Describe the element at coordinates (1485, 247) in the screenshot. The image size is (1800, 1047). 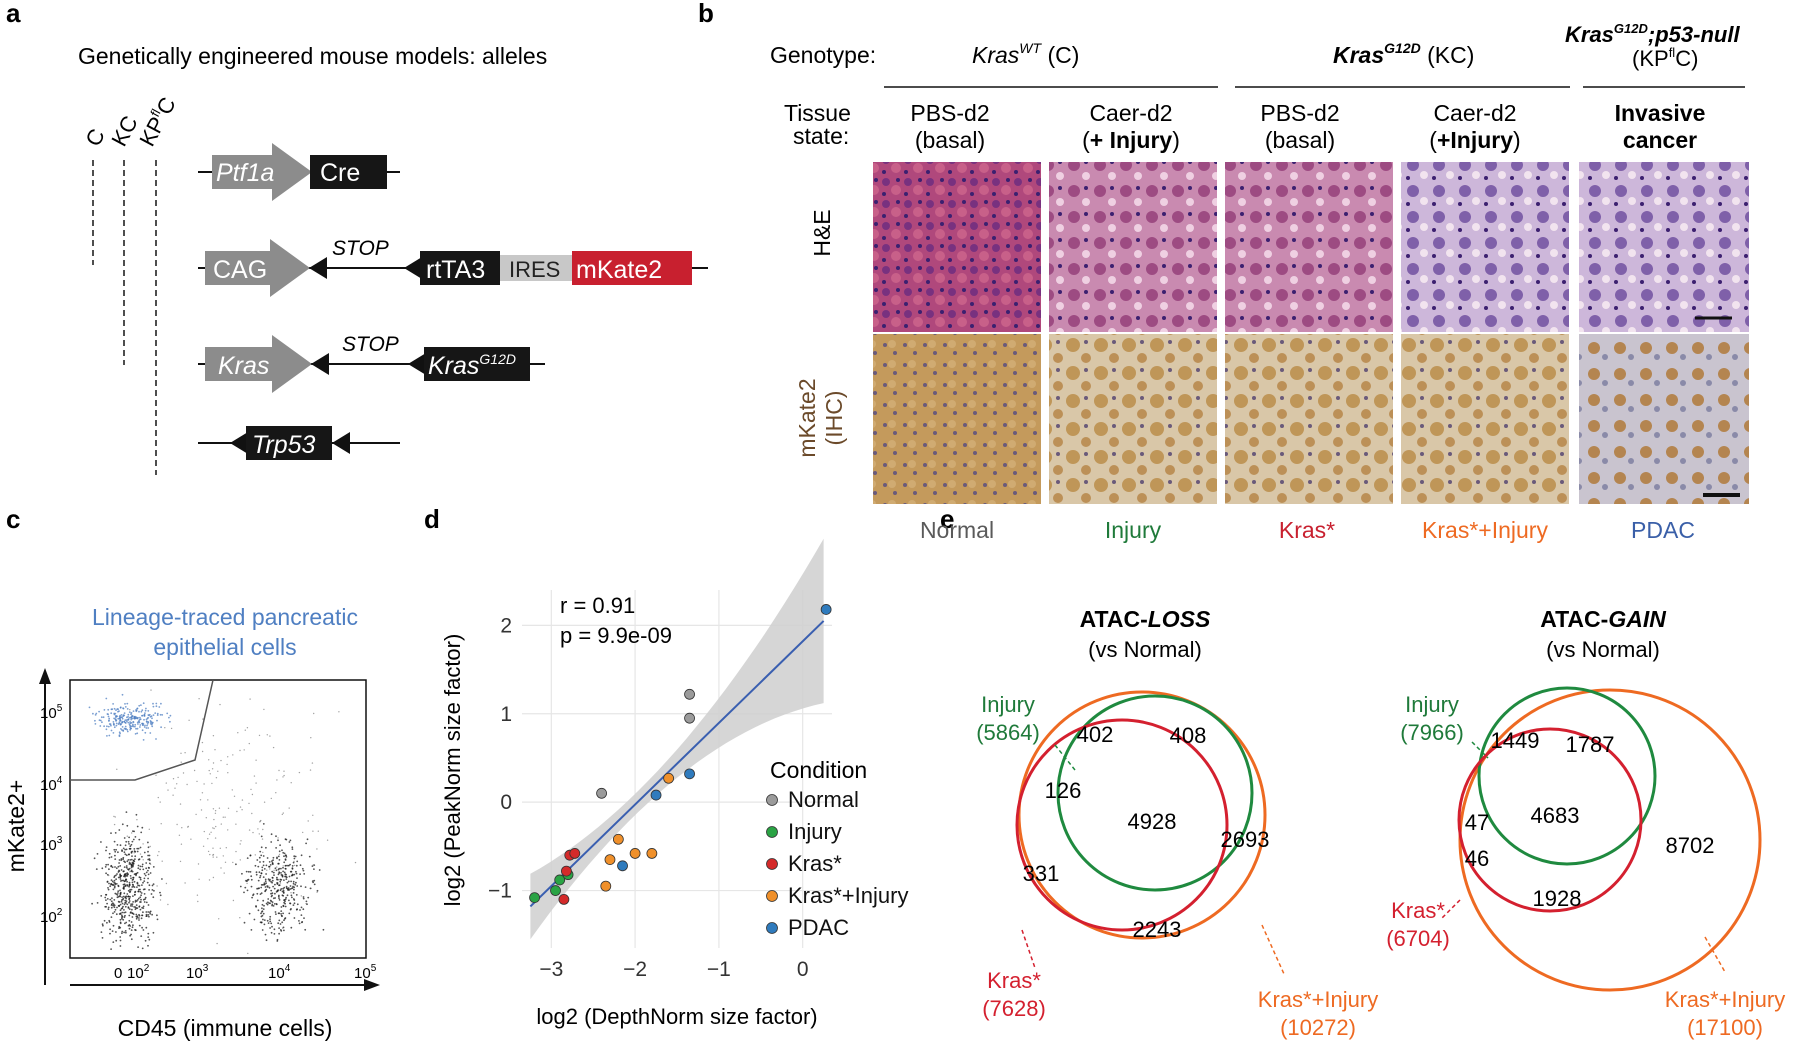
I see `he-image-kras-injury` at that location.